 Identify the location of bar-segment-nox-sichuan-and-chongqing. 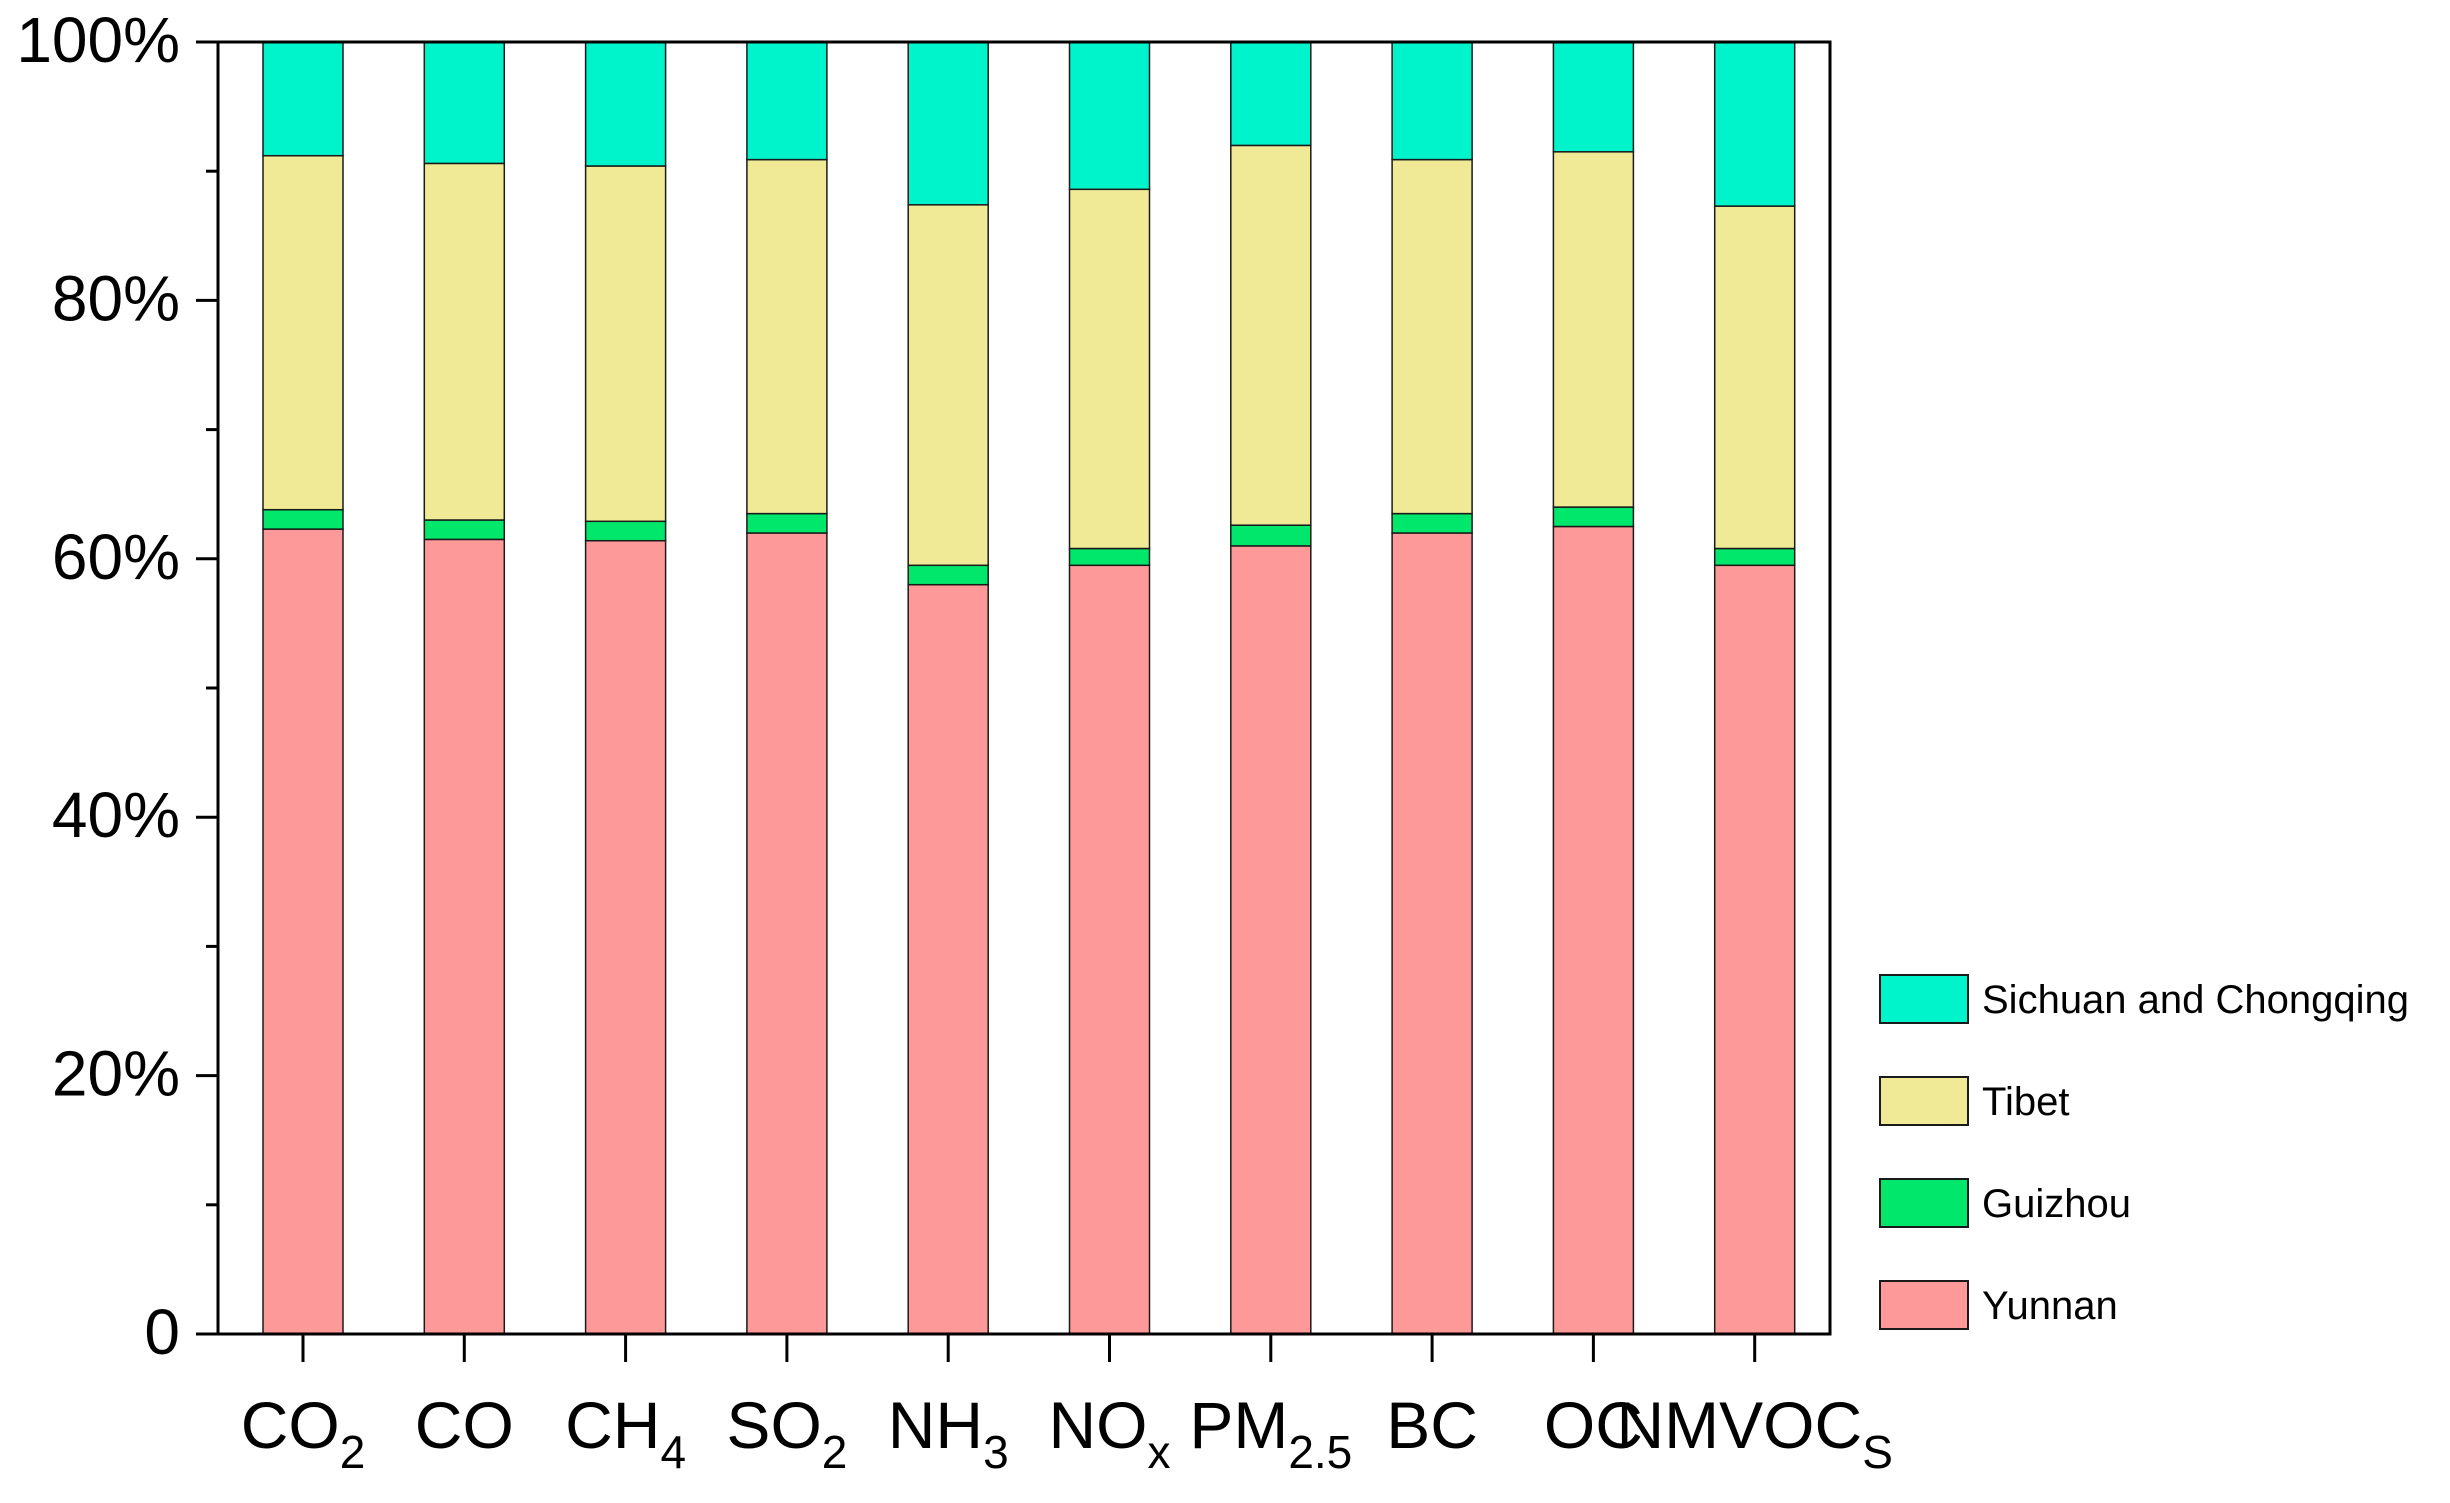
(1109, 116).